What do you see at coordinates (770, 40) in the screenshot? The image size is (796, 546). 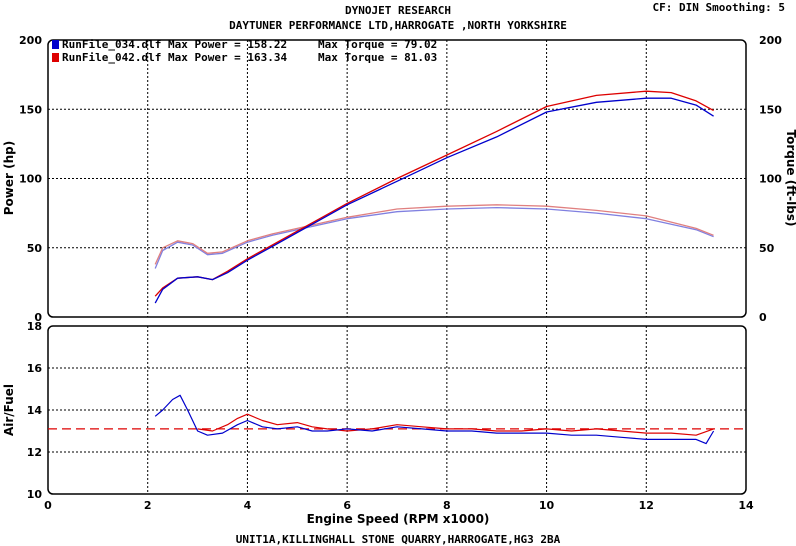 I see `torque-tick-label: 200` at bounding box center [770, 40].